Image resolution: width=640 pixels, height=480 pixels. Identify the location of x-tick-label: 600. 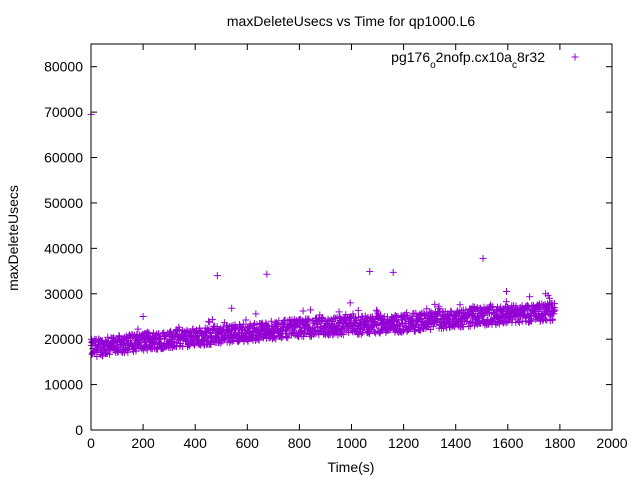
(248, 443).